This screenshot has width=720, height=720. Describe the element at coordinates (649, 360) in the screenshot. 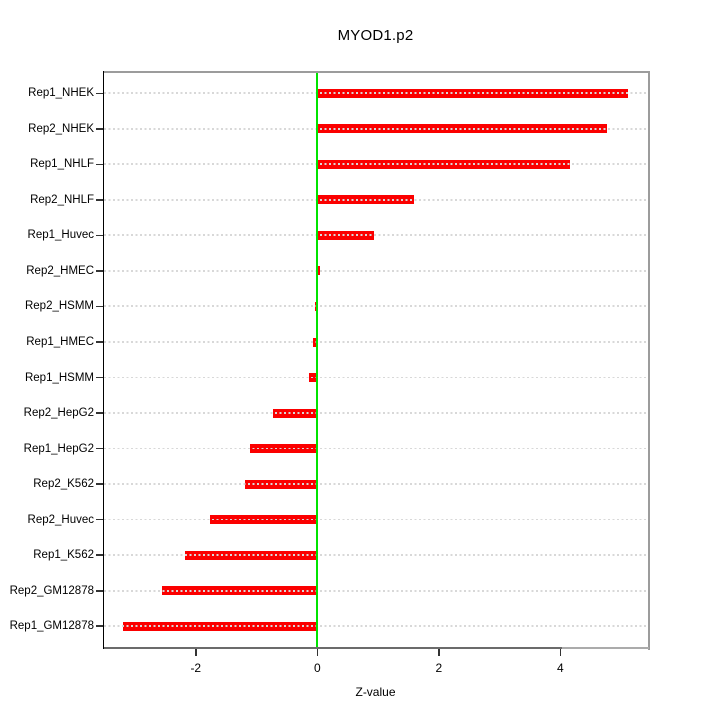

I see `plot-border-right` at that location.